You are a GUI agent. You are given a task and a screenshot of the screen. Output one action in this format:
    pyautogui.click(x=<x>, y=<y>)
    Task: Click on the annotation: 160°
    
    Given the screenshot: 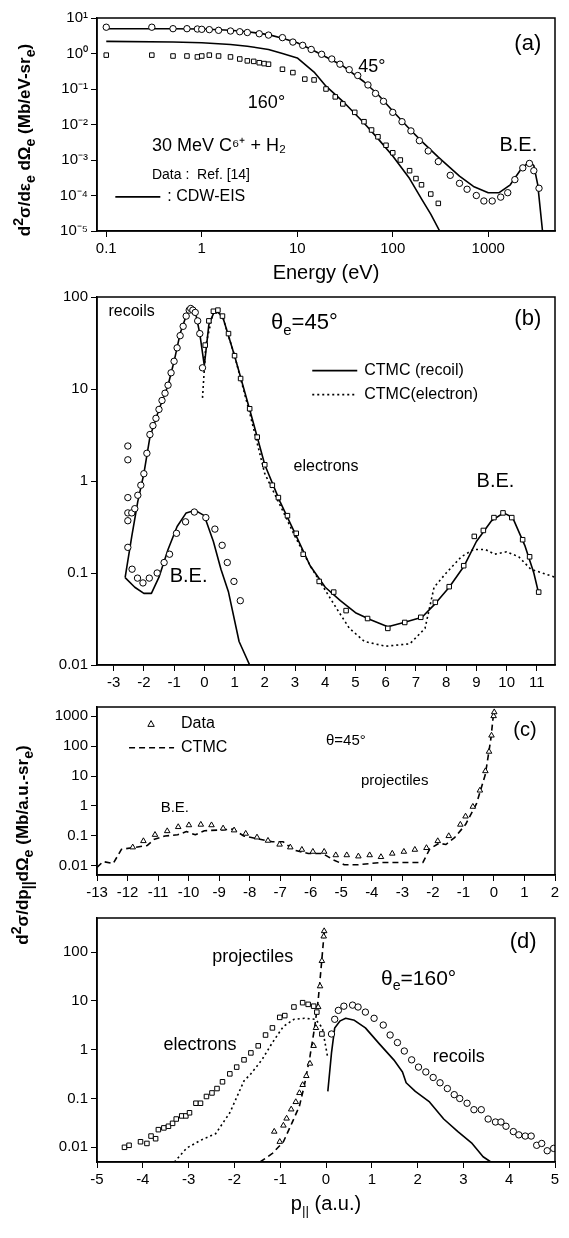 What is the action you would take?
    pyautogui.click(x=266, y=102)
    